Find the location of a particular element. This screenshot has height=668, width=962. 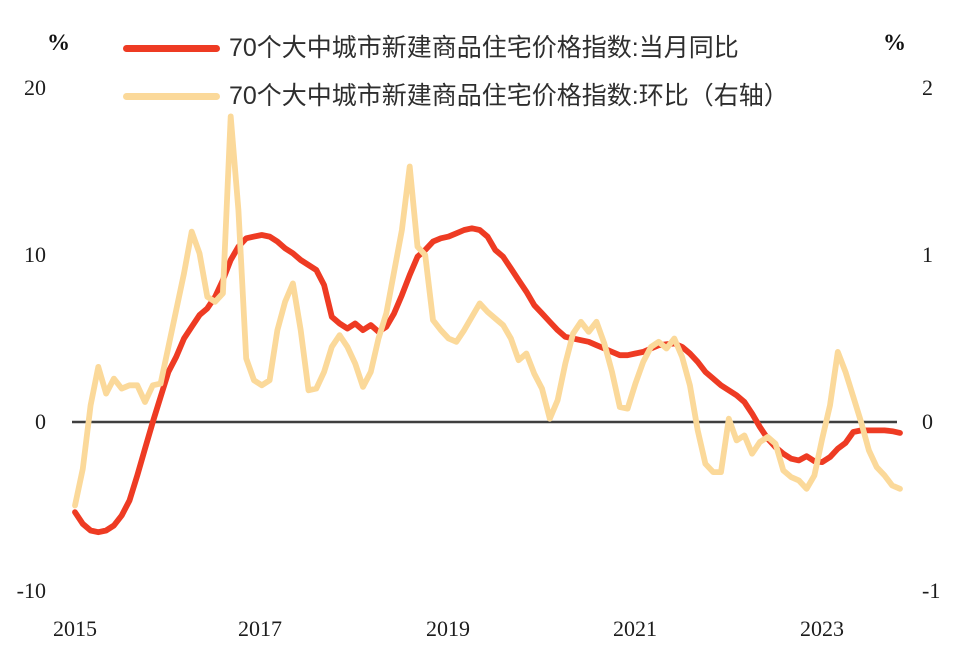

right-axis-tick-1: 1 is located at coordinates (927, 254).